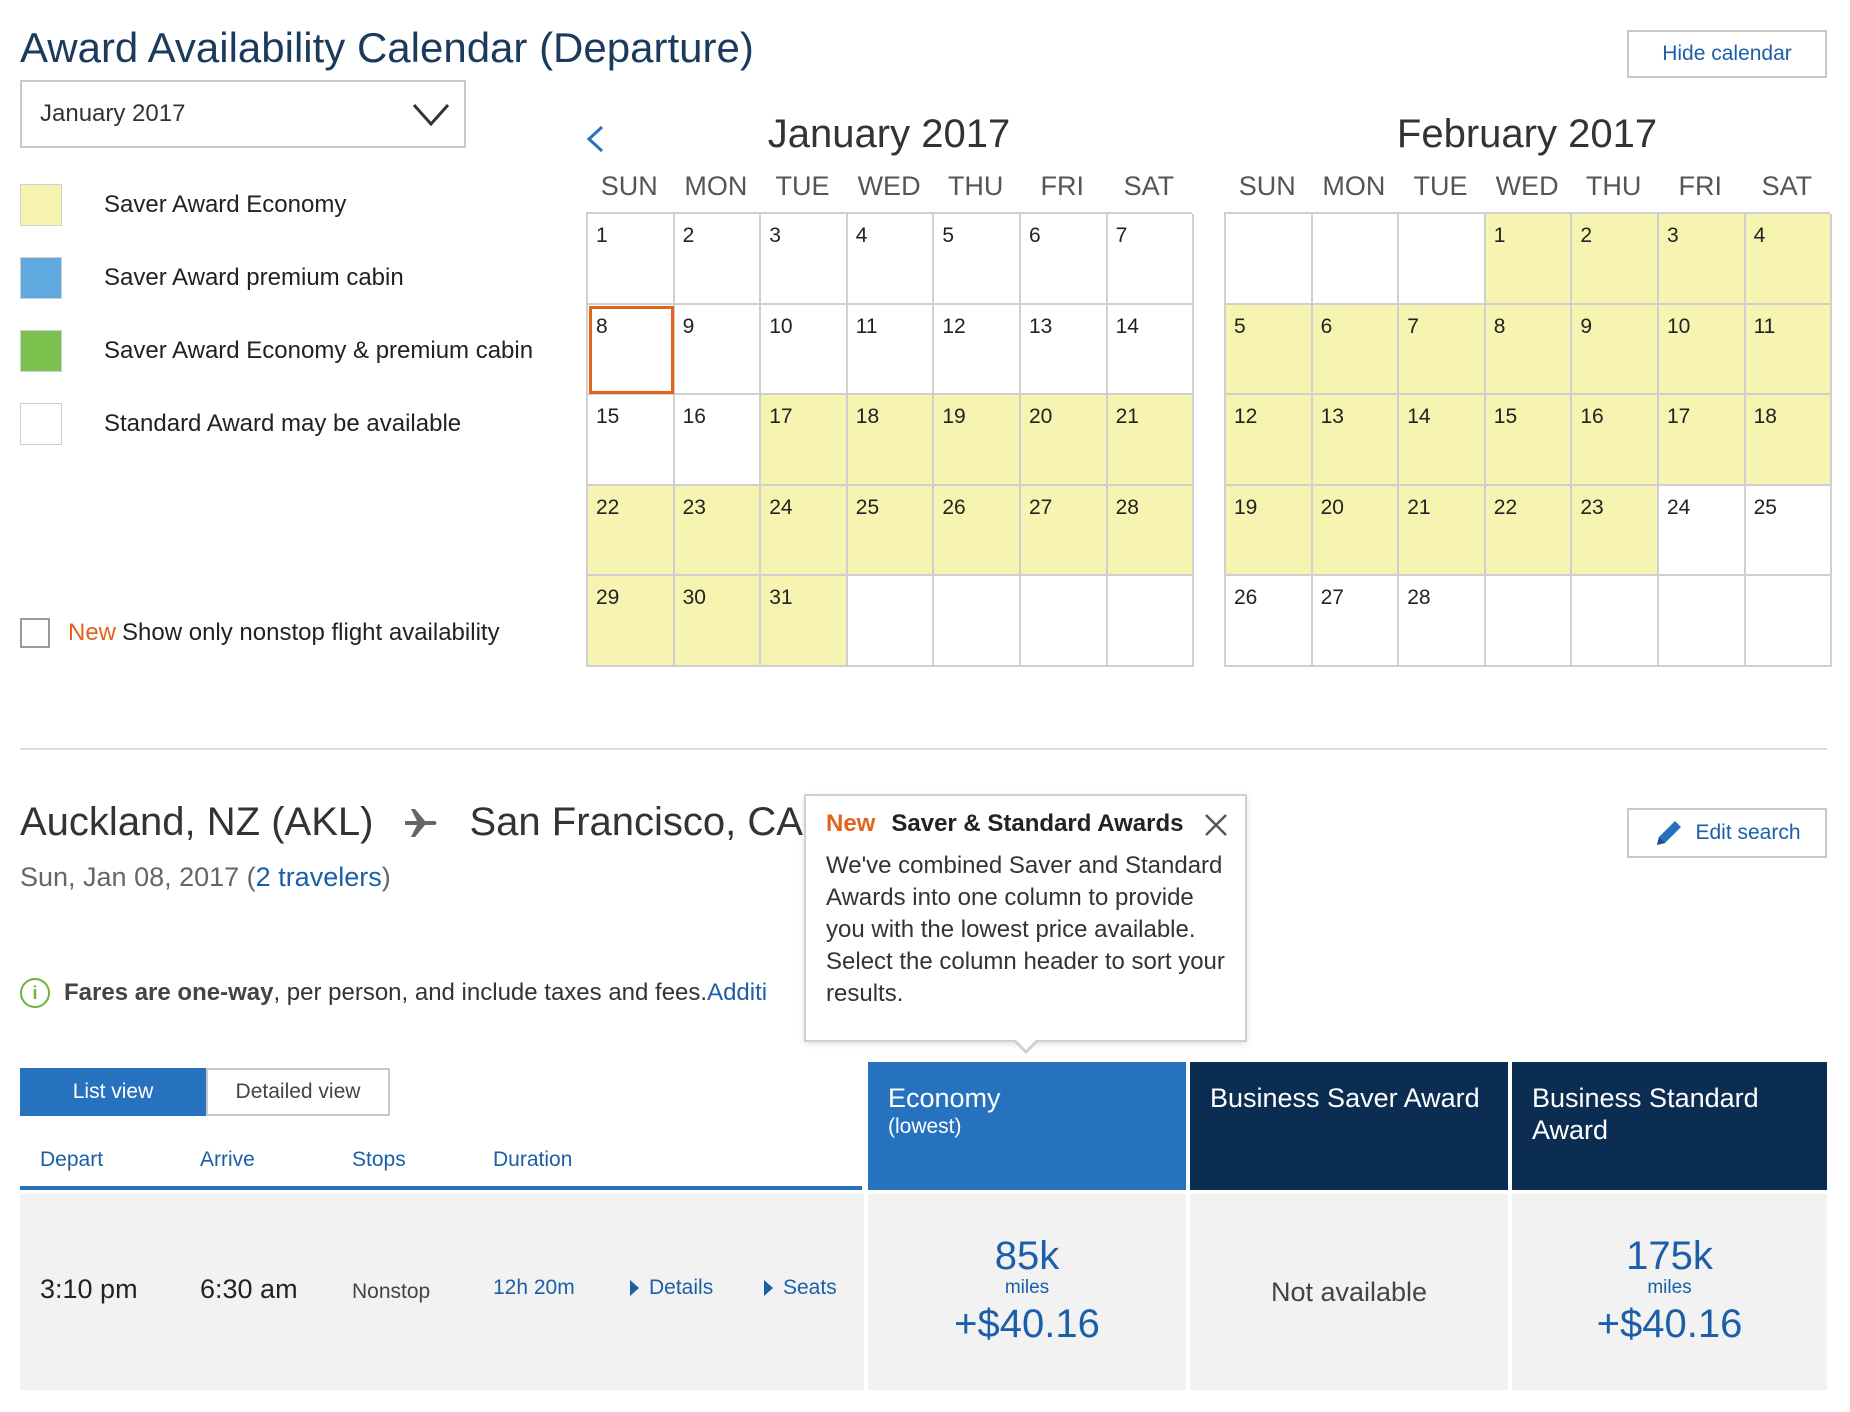 Image resolution: width=1850 pixels, height=1412 pixels. I want to click on legend-label: Saver Award Economy, so click(225, 204).